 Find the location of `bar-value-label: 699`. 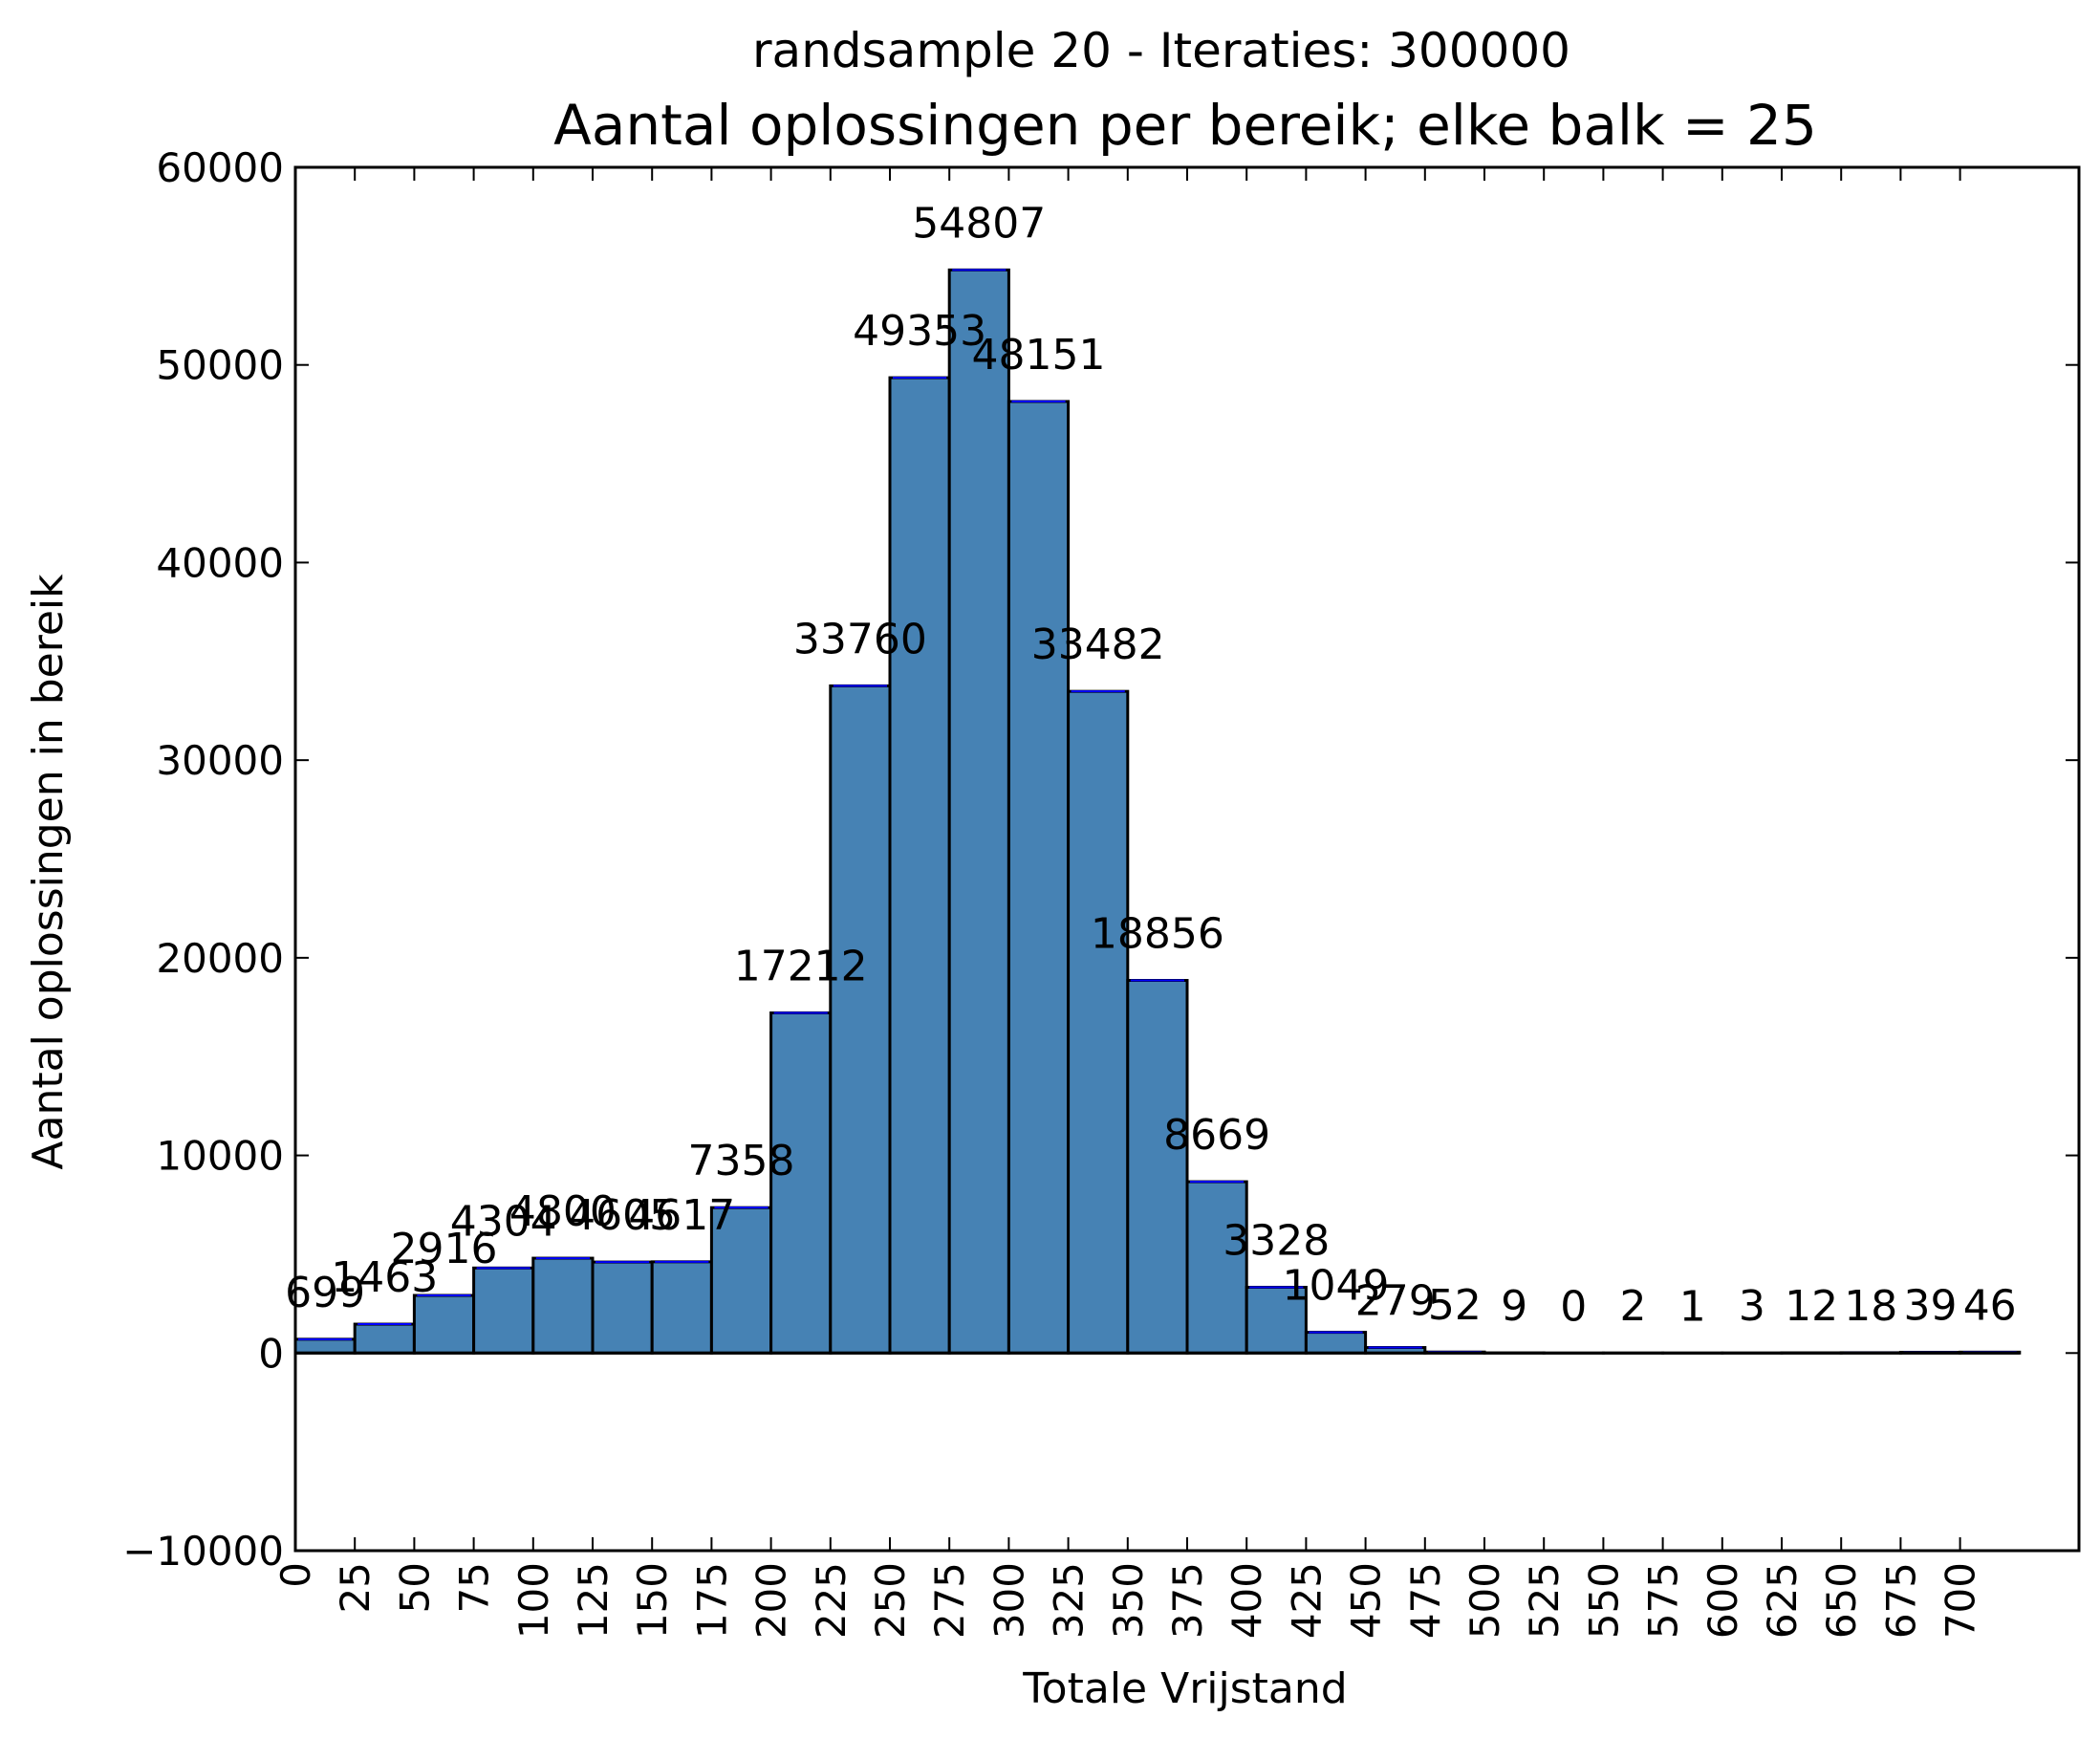

bar-value-label: 699 is located at coordinates (325, 1293).